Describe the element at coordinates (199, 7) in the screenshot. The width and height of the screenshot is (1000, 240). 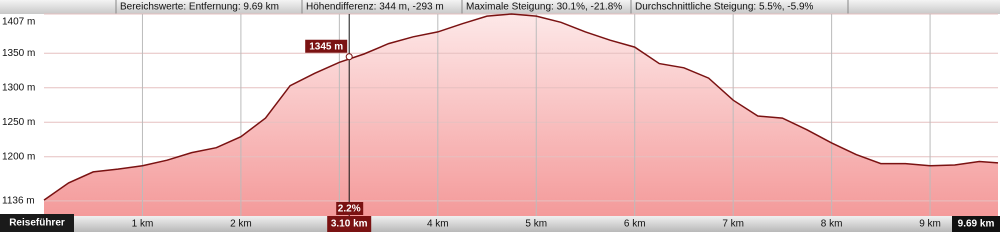
I see `header-segment: Bereichswerte: Entfernung: 9.69 km` at that location.